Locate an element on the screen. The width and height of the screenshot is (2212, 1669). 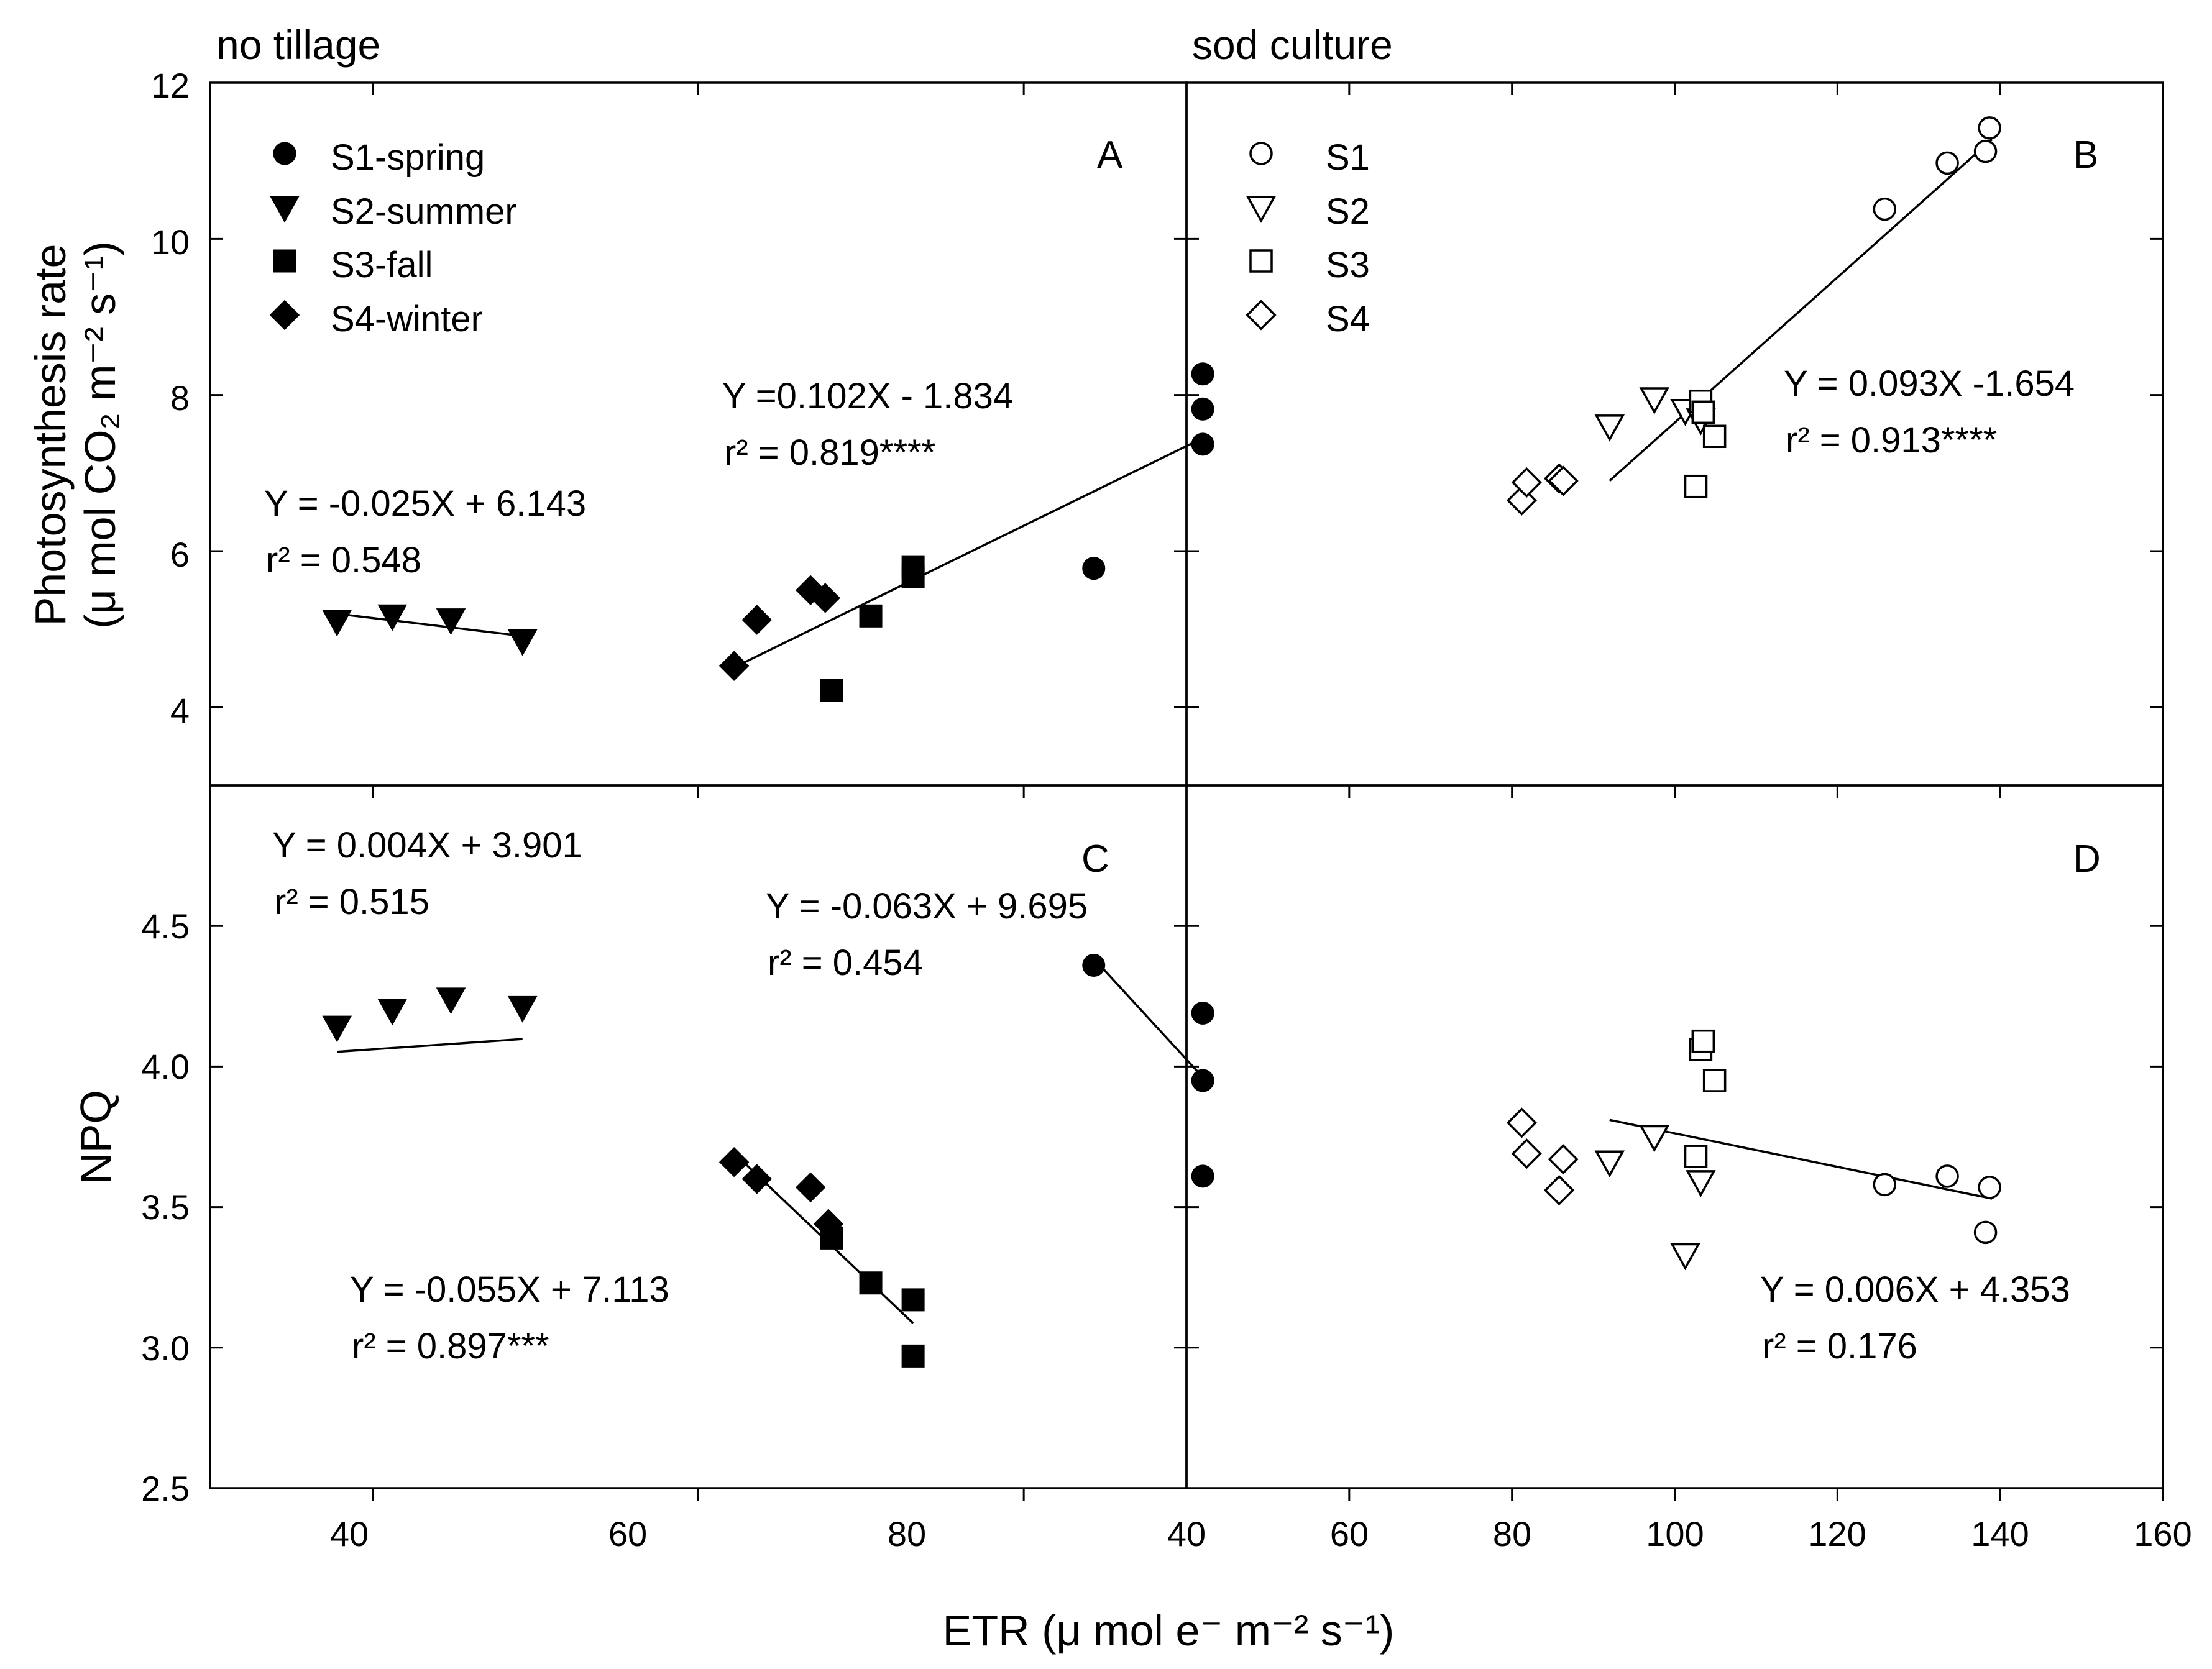
x-tick-labels-left: 40 60 80 is located at coordinates (628, 1533).